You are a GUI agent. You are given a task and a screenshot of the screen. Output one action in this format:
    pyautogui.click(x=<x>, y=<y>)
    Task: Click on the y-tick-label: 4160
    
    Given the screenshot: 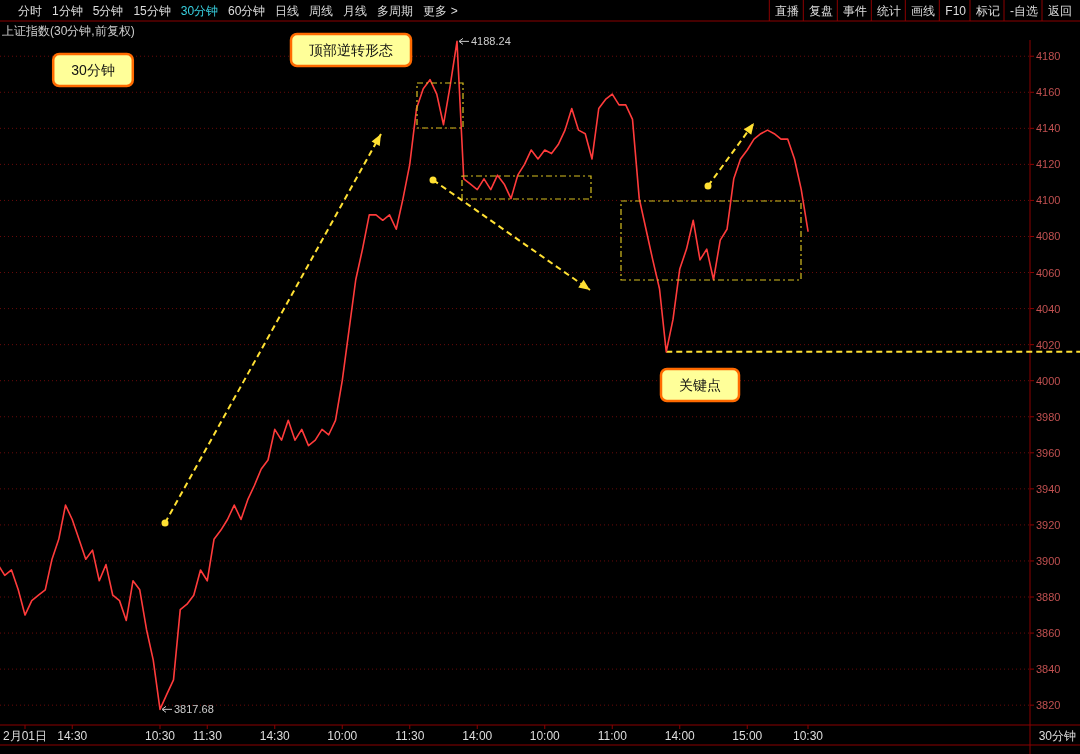 What is the action you would take?
    pyautogui.click(x=1048, y=92)
    